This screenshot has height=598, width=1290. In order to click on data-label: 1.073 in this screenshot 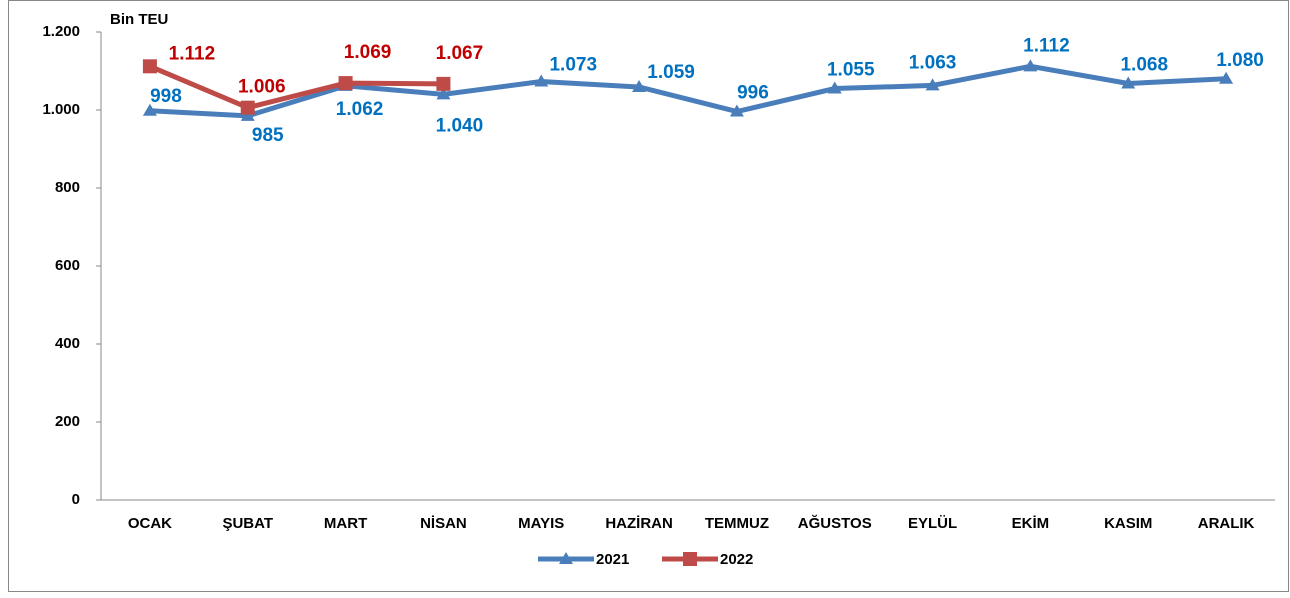, I will do `click(573, 65)`.